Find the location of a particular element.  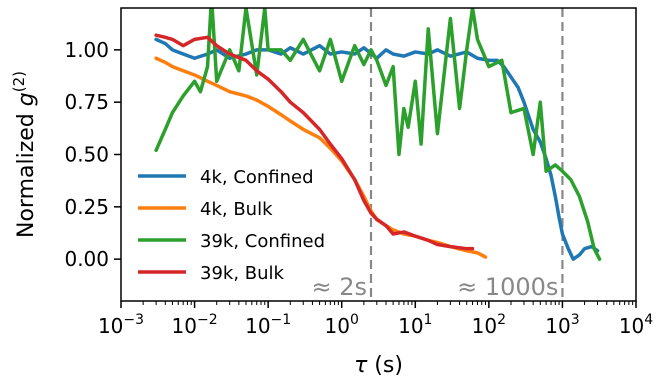

y-tick-label: 0.50 is located at coordinates (86, 155).